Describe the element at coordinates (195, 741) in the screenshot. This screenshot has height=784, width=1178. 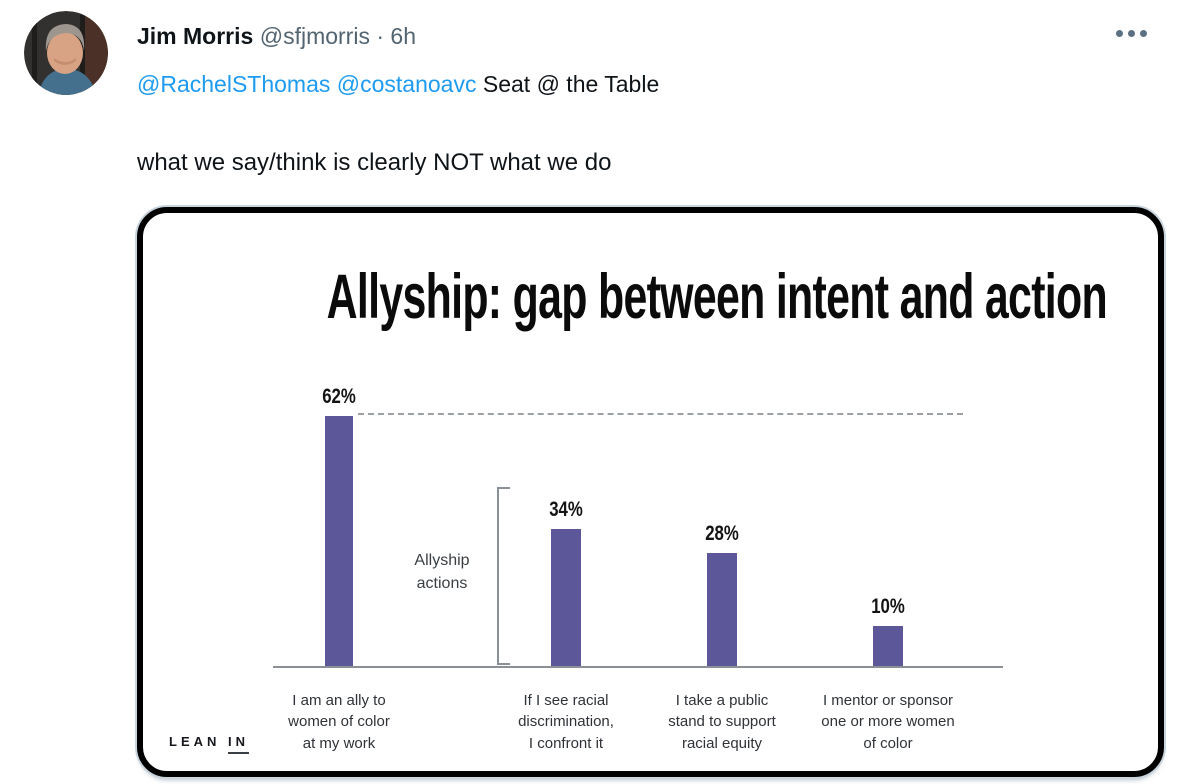
I see `lean-in-logo-word1: LEAN` at that location.